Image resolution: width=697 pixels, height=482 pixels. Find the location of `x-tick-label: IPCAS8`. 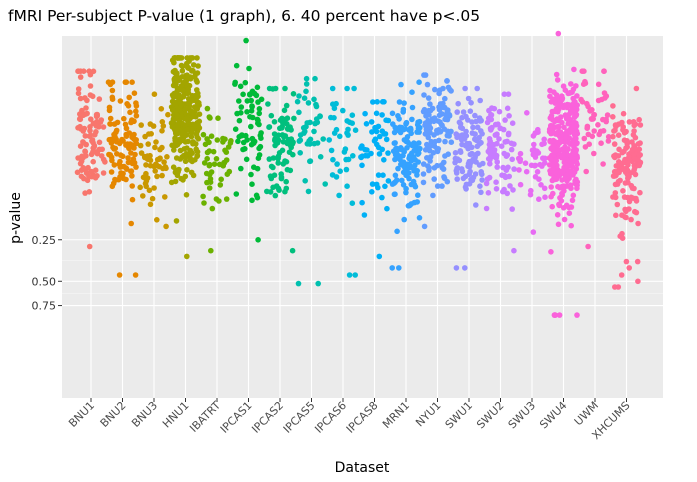

x-tick-label: IPCAS8 is located at coordinates (362, 417).